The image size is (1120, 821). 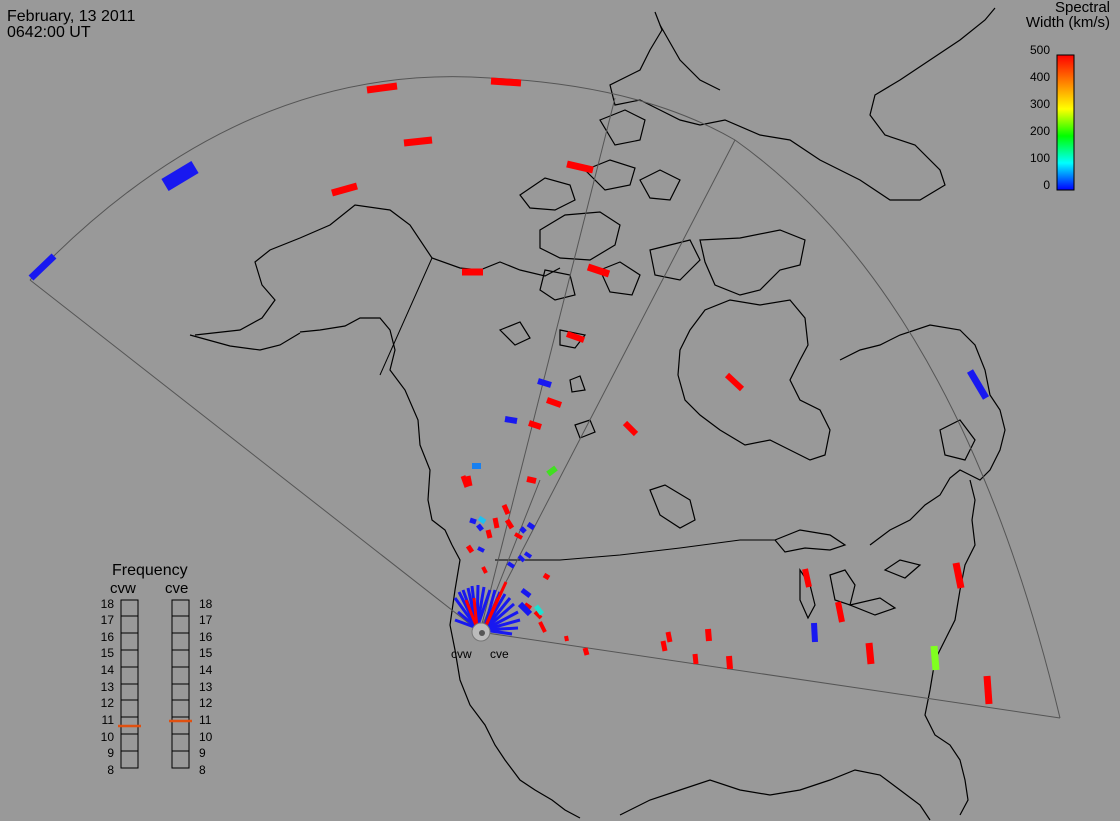 What do you see at coordinates (499, 654) in the screenshot?
I see `site-label-cve: cve` at bounding box center [499, 654].